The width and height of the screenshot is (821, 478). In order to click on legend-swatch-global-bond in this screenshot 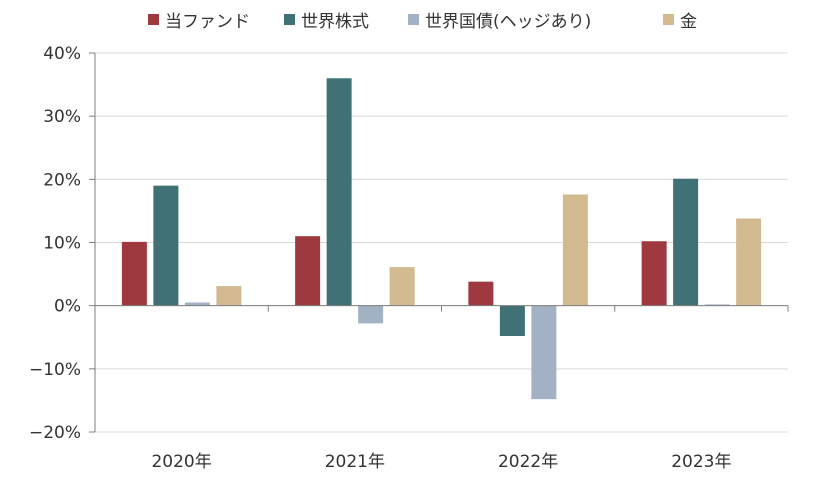, I will do `click(413, 19)`.